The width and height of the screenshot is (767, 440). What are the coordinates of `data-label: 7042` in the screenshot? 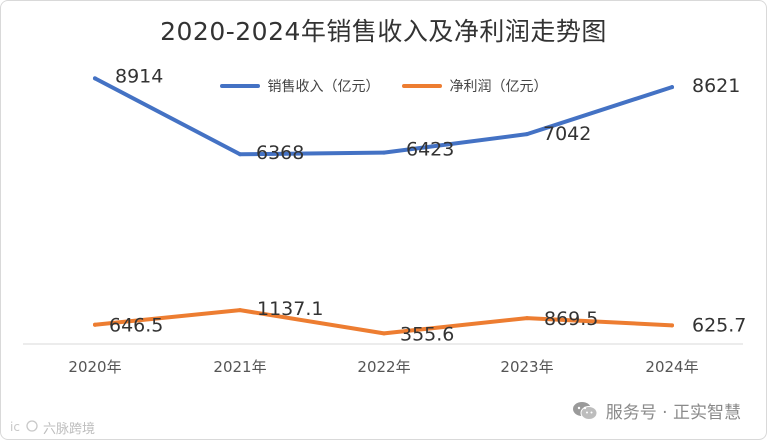 It's located at (567, 134).